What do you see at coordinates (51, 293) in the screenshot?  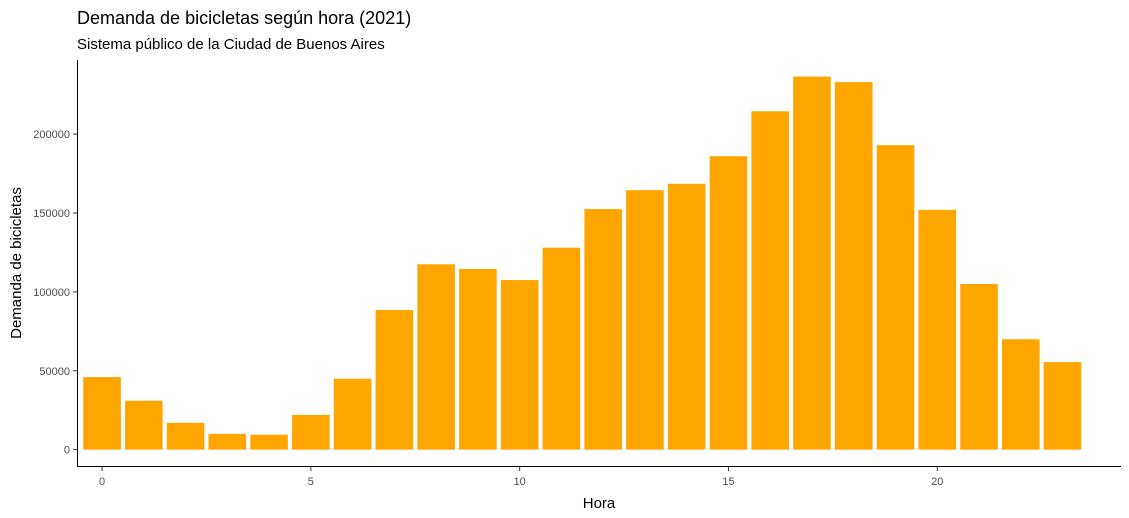 I see `y-tick-label: 100000` at bounding box center [51, 293].